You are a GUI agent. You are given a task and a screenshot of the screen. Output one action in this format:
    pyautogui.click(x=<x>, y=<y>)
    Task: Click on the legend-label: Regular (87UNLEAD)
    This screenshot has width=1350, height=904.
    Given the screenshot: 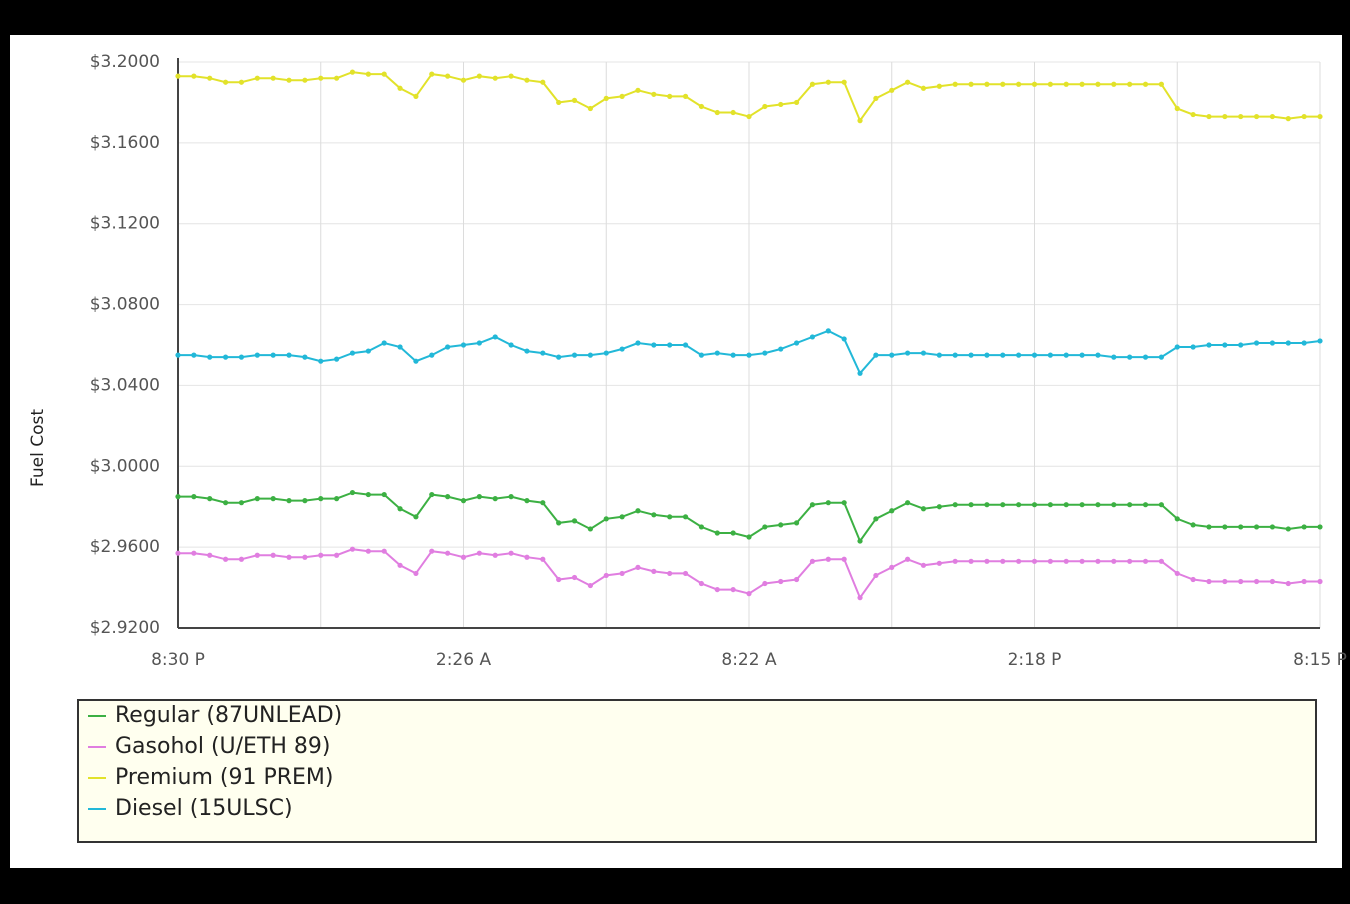 What is the action you would take?
    pyautogui.click(x=228, y=715)
    